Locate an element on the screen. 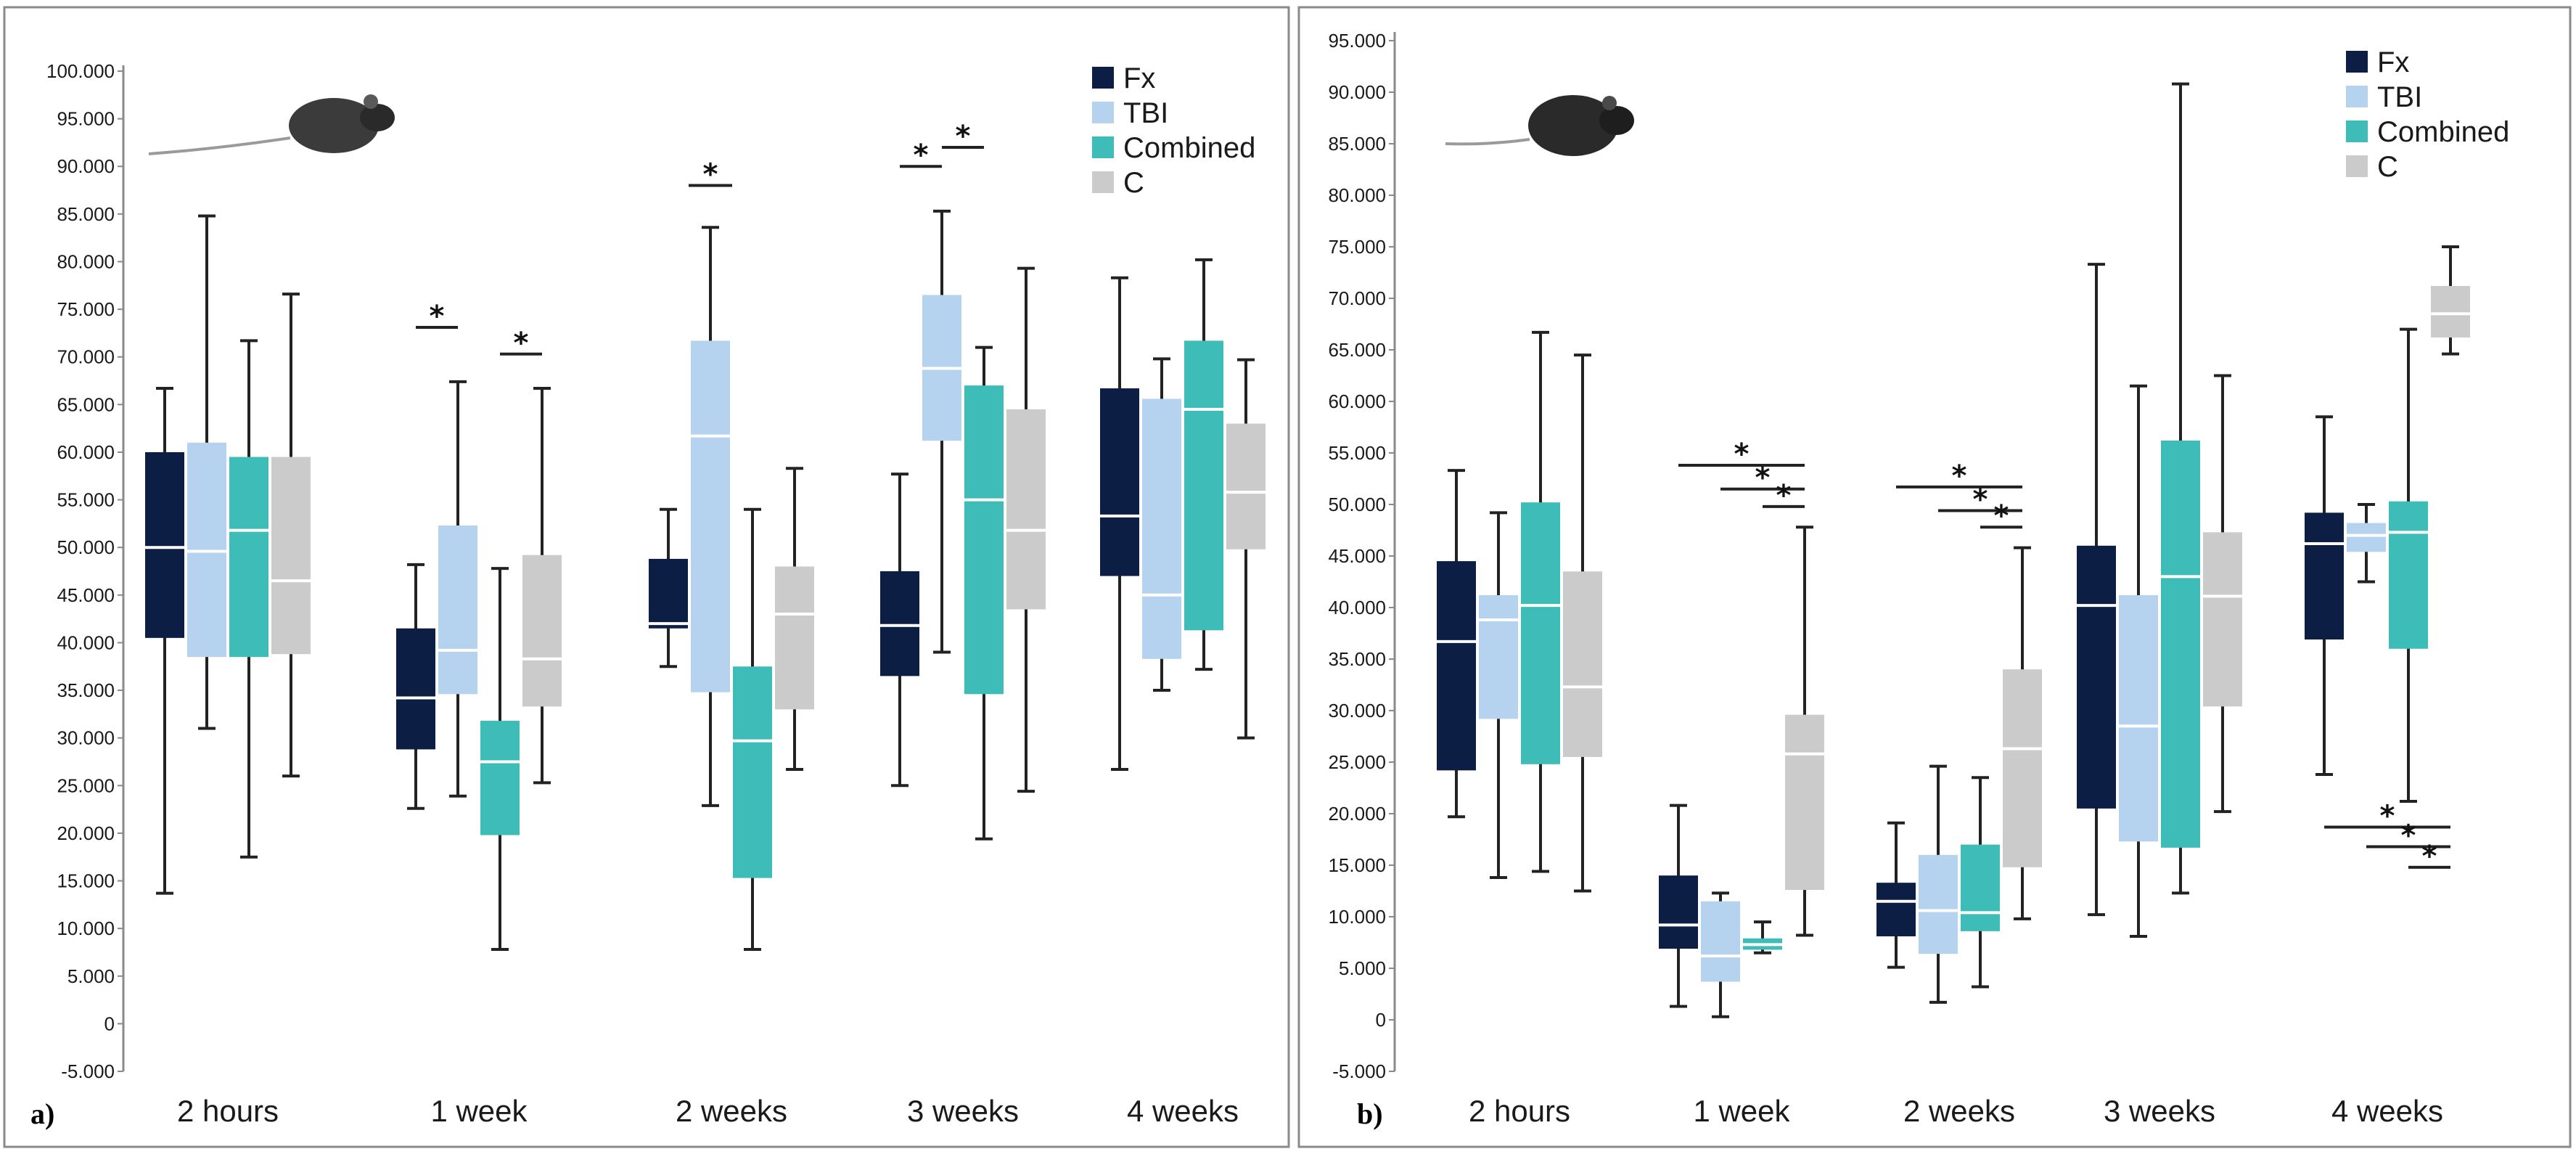 The image size is (2576, 1157). legend-label-combined: Combined is located at coordinates (1189, 148).